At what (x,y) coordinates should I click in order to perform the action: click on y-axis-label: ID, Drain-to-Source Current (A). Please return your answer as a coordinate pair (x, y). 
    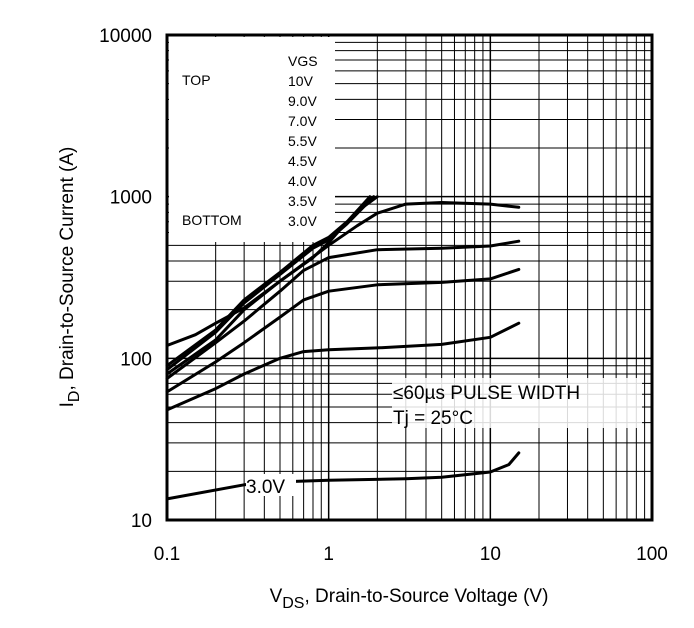
    Looking at the image, I should click on (70, 277).